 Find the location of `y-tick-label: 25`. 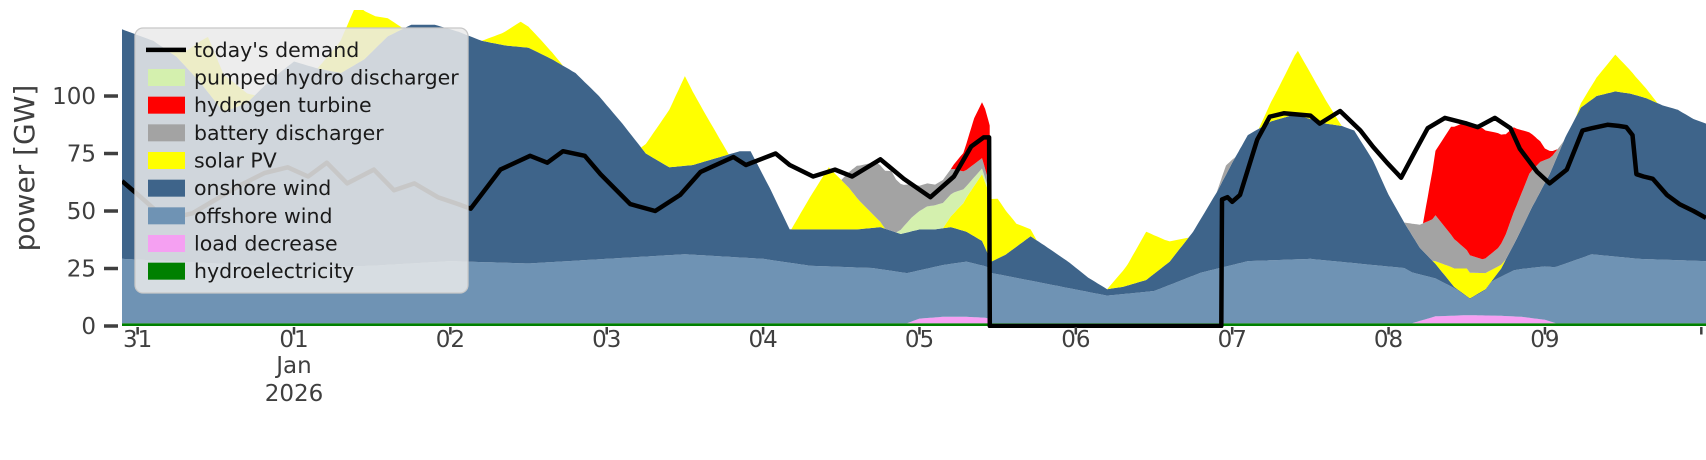

y-tick-label: 25 is located at coordinates (81, 270).